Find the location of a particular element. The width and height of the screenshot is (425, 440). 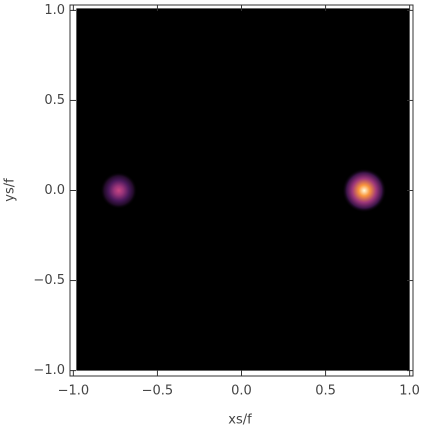

x-tick-label: 0.0 is located at coordinates (241, 391).